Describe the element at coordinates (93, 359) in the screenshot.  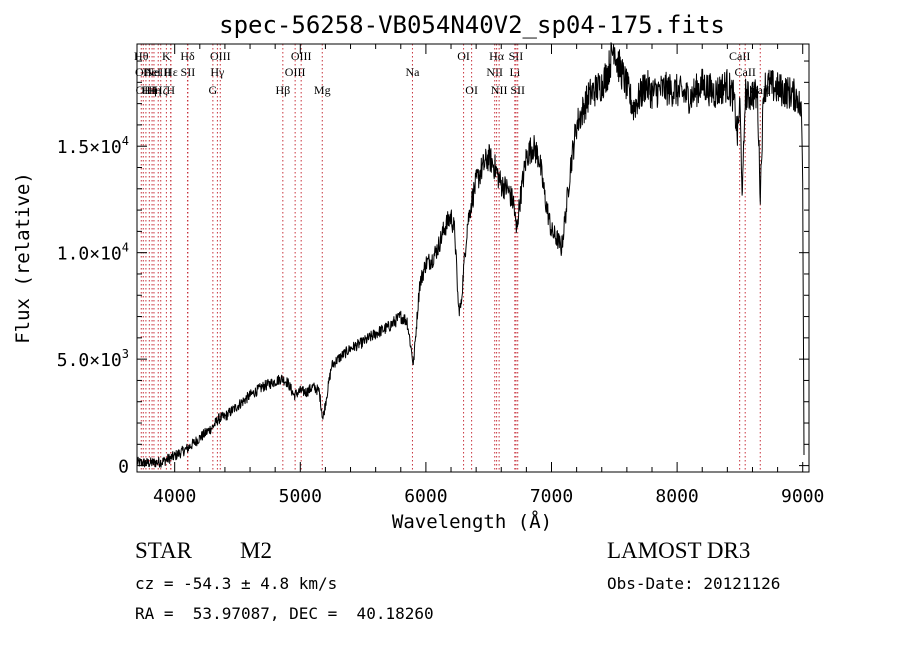
I see `y-tick-label: 5.0×10³` at that location.